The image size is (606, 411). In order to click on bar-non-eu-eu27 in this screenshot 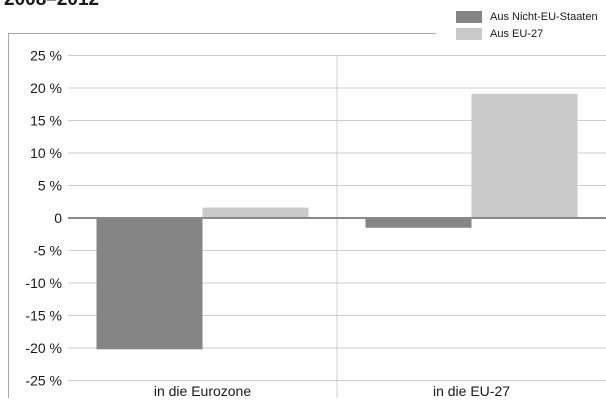, I will do `click(418, 223)`.